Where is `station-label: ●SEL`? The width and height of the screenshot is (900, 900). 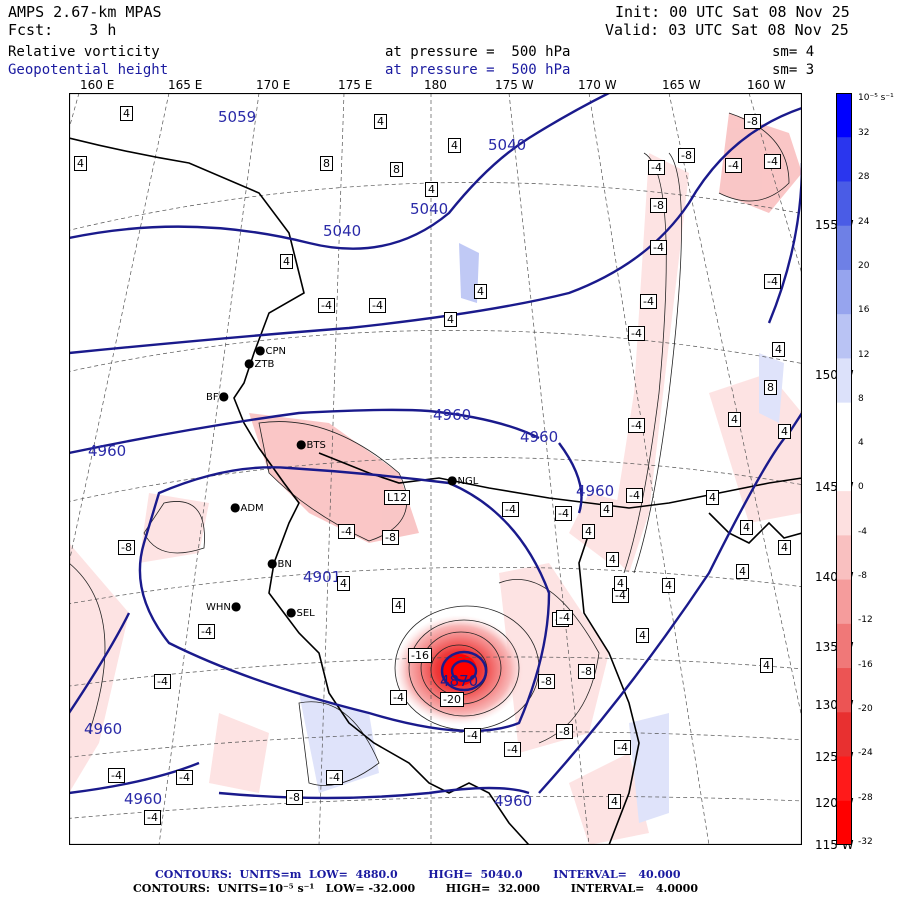 station-label: ●SEL is located at coordinates (300, 612).